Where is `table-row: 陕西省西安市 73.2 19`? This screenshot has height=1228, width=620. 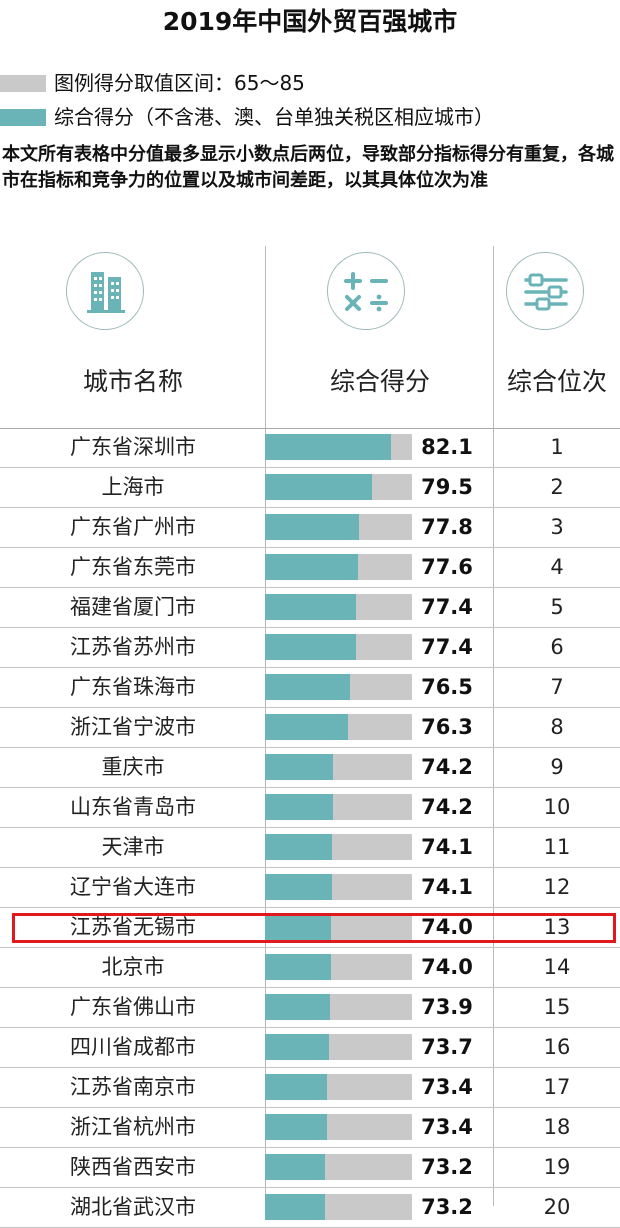
table-row: 陕西省西安市 73.2 19 is located at coordinates (310, 1168).